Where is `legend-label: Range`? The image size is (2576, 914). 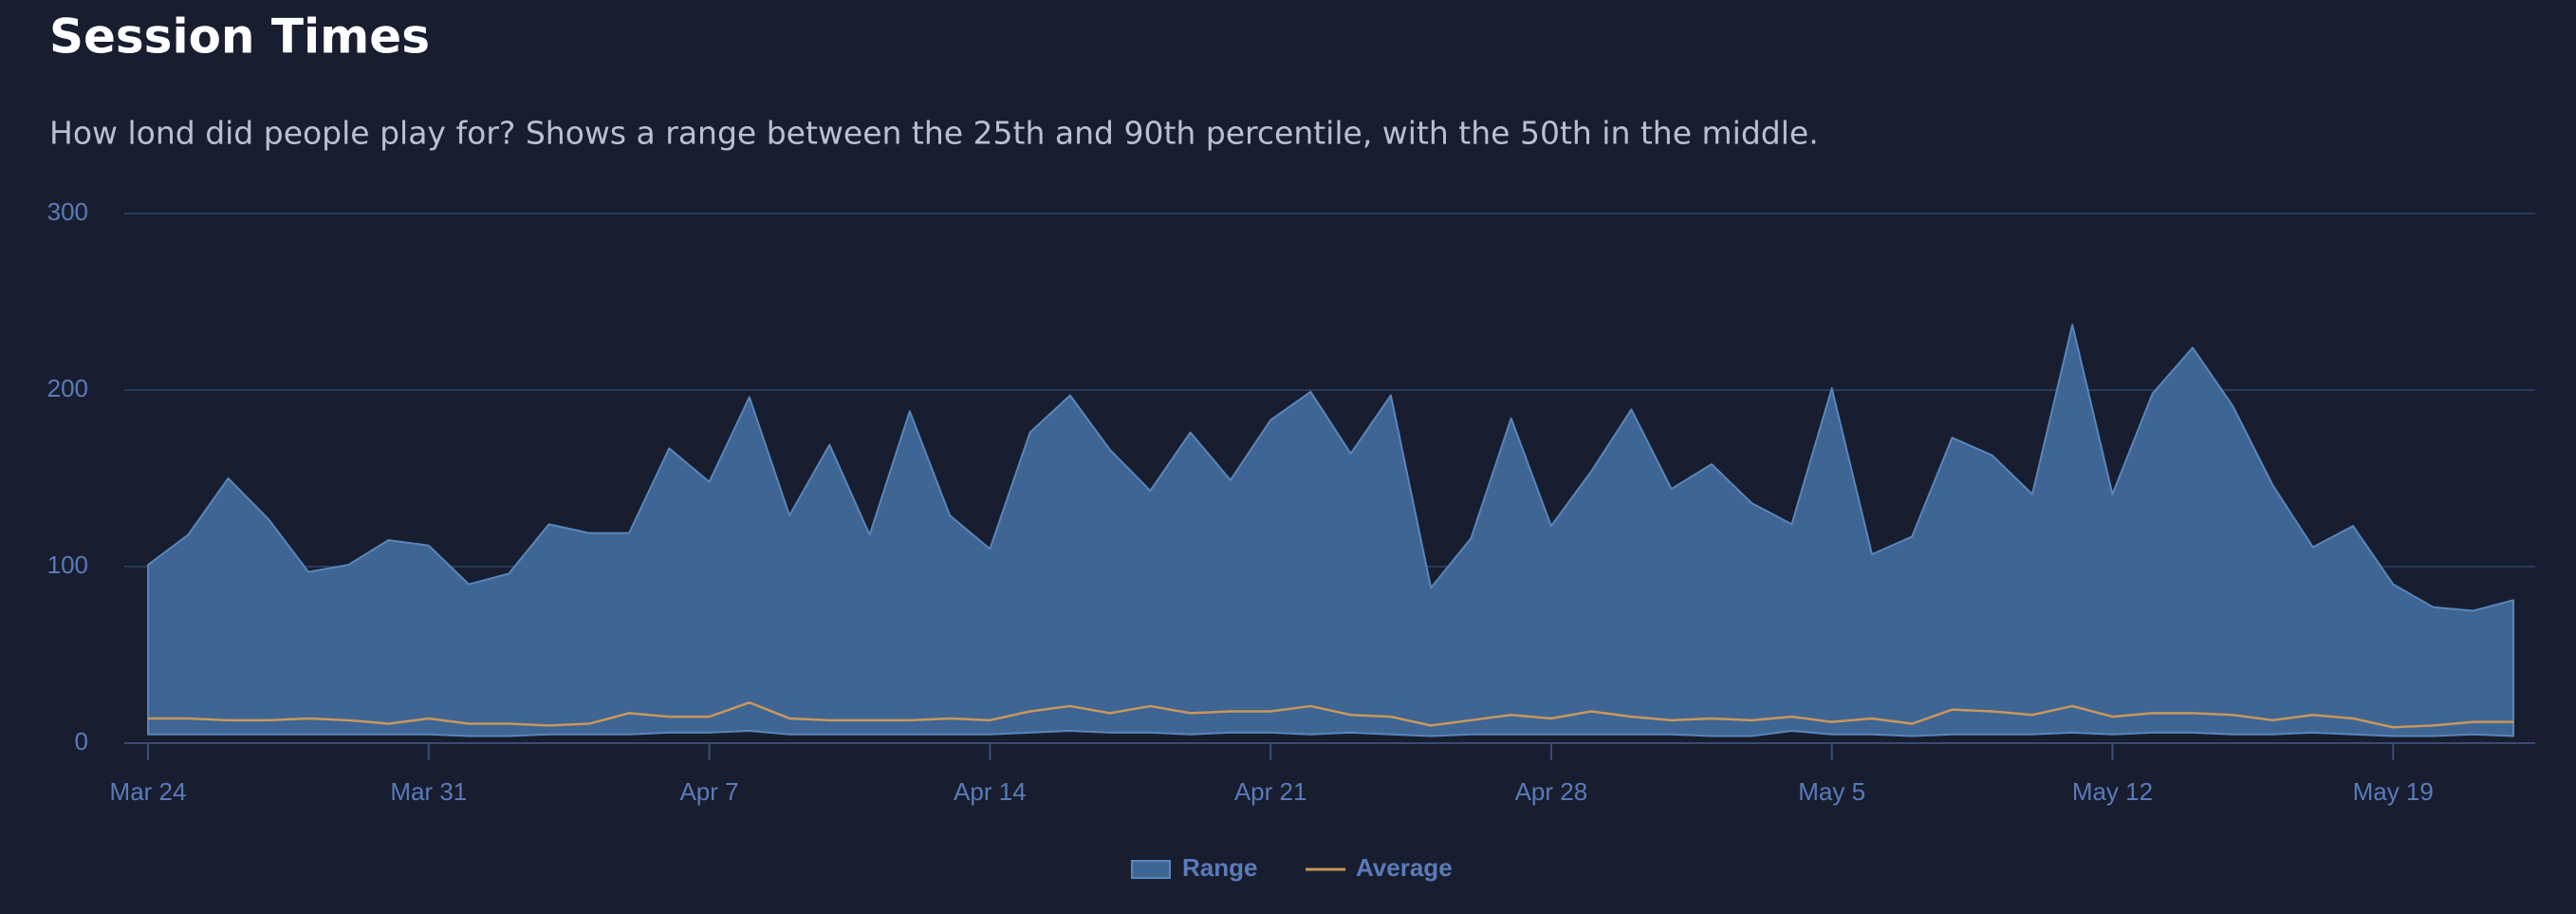 legend-label: Range is located at coordinates (1219, 867).